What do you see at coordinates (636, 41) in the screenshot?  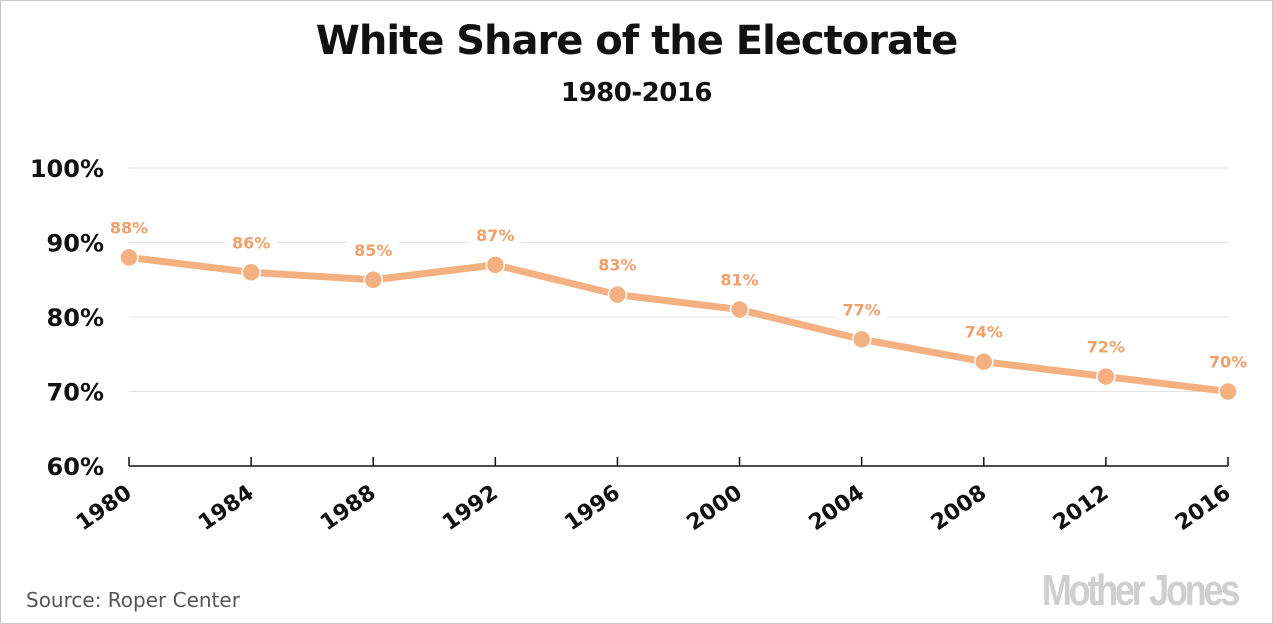 I see `chart-title: White Share of the Electorate` at bounding box center [636, 41].